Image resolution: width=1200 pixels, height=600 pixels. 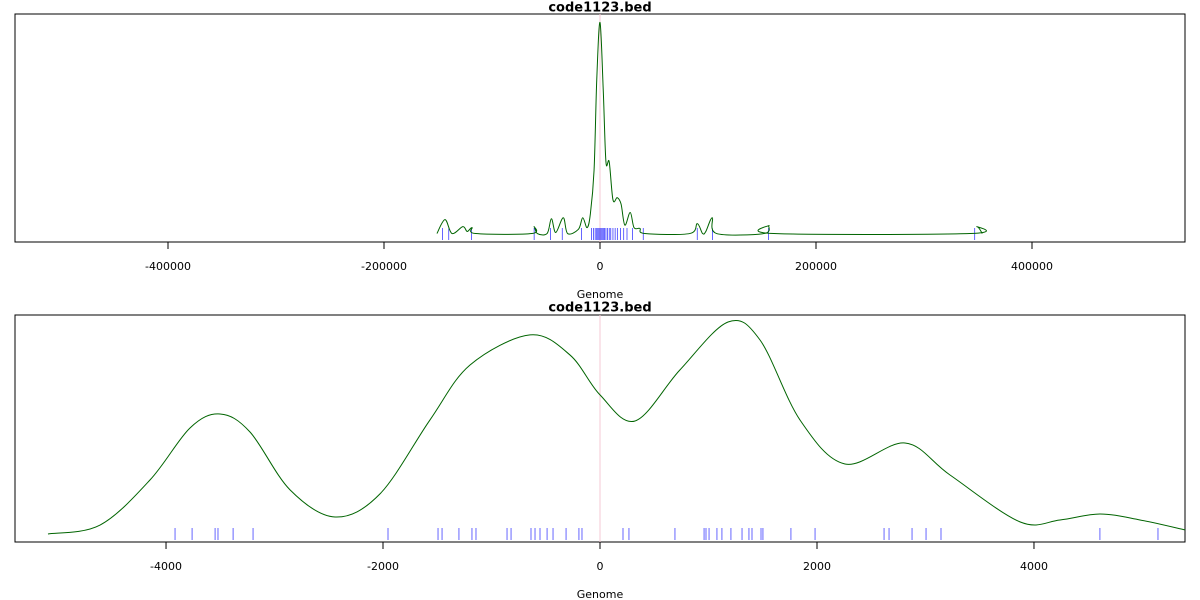 I want to click on x-tick-label: -200000, so click(x=384, y=266).